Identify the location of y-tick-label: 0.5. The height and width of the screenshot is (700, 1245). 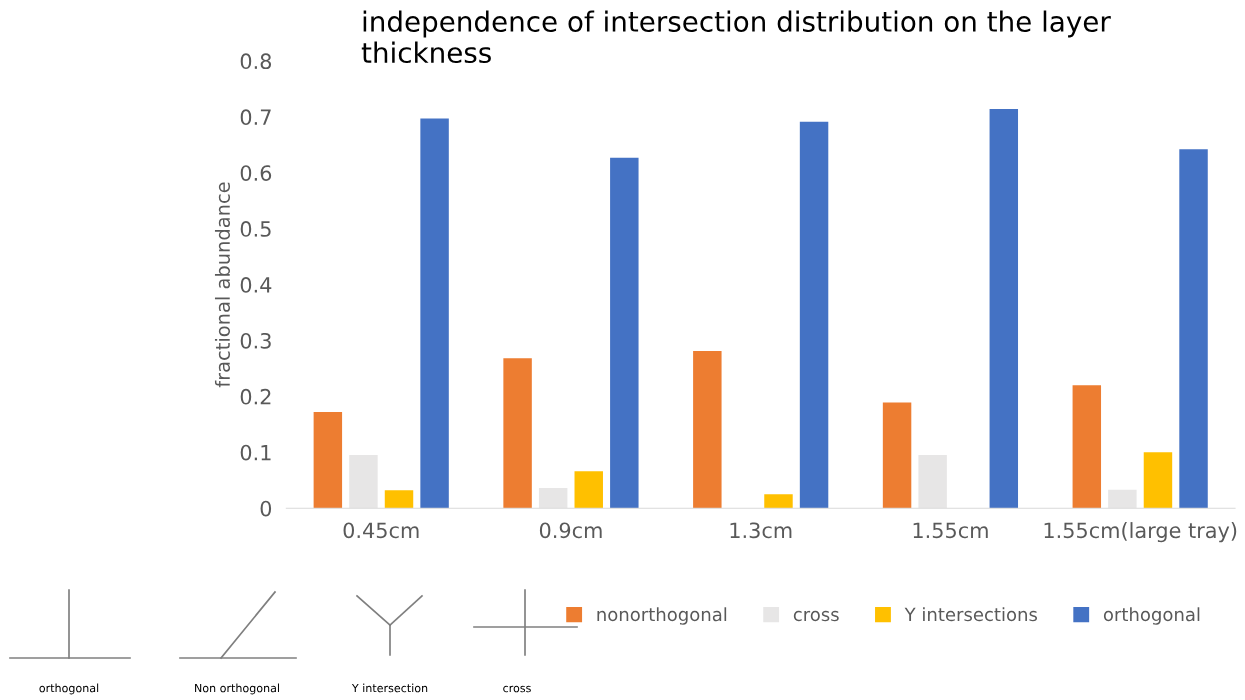
(255, 229).